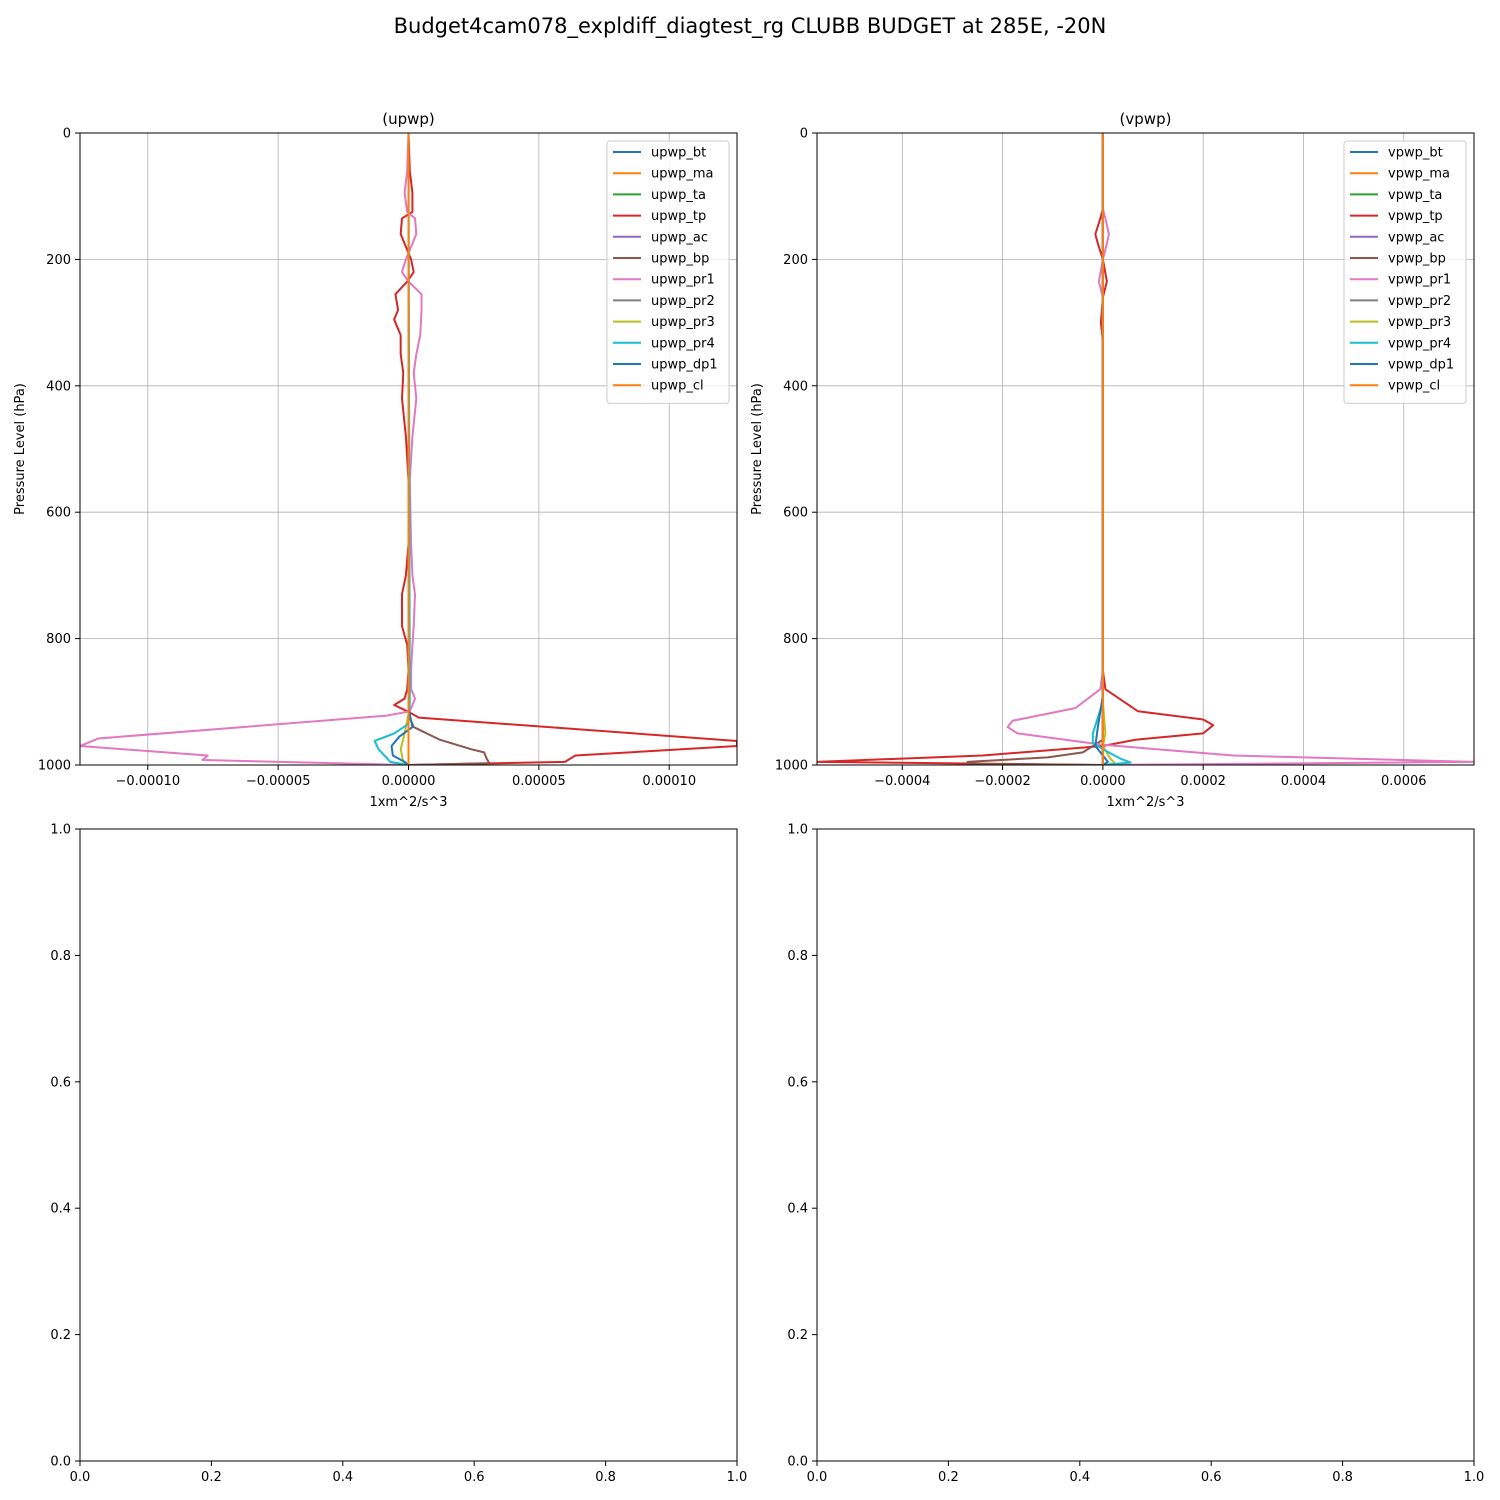  Describe the element at coordinates (680, 259) in the screenshot. I see `legend-label-upwp_bp: upwp_bp` at that location.